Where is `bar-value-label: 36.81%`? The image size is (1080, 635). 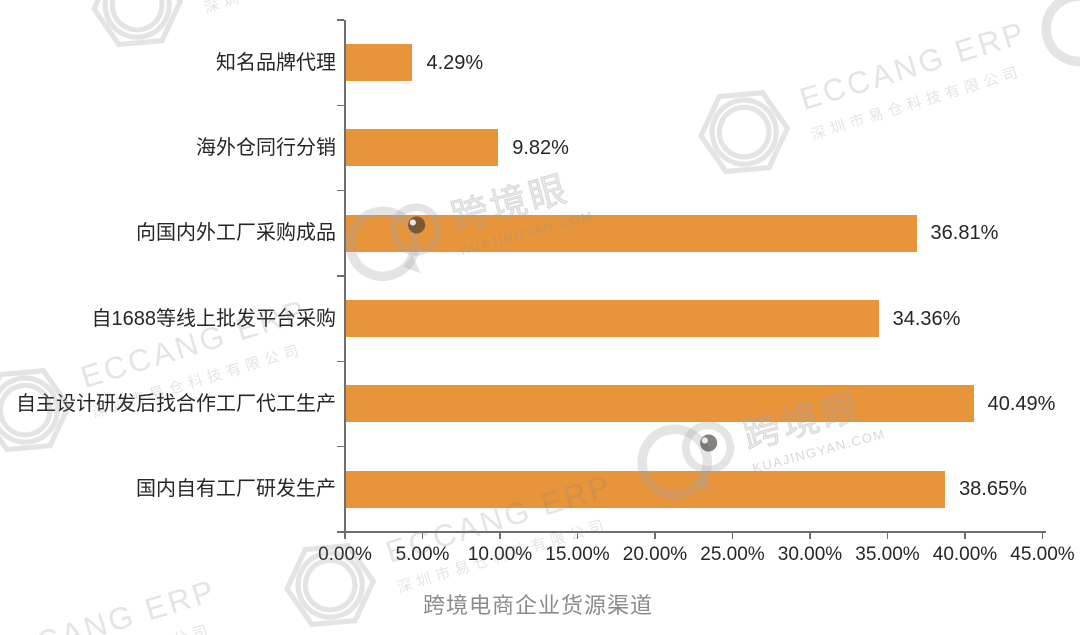 bar-value-label: 36.81% is located at coordinates (964, 233).